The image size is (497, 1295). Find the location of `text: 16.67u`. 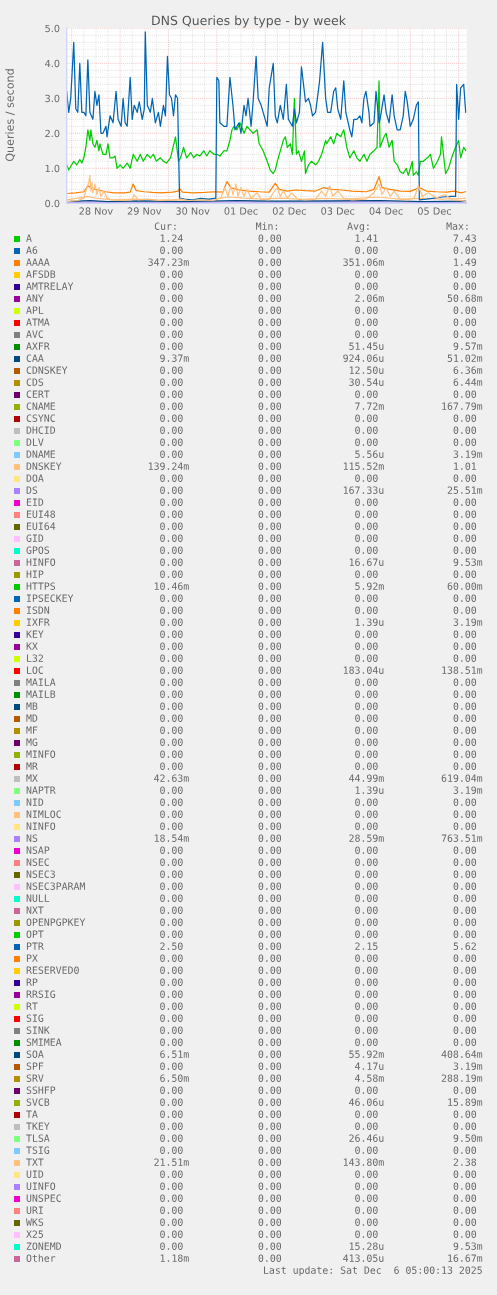

text: 16.67u is located at coordinates (366, 562).